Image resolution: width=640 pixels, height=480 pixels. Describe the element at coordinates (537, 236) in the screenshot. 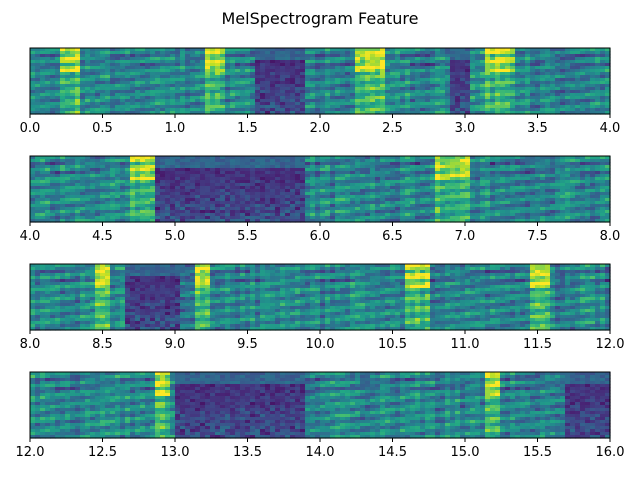

I see `x-tick-label: 7.5` at that location.